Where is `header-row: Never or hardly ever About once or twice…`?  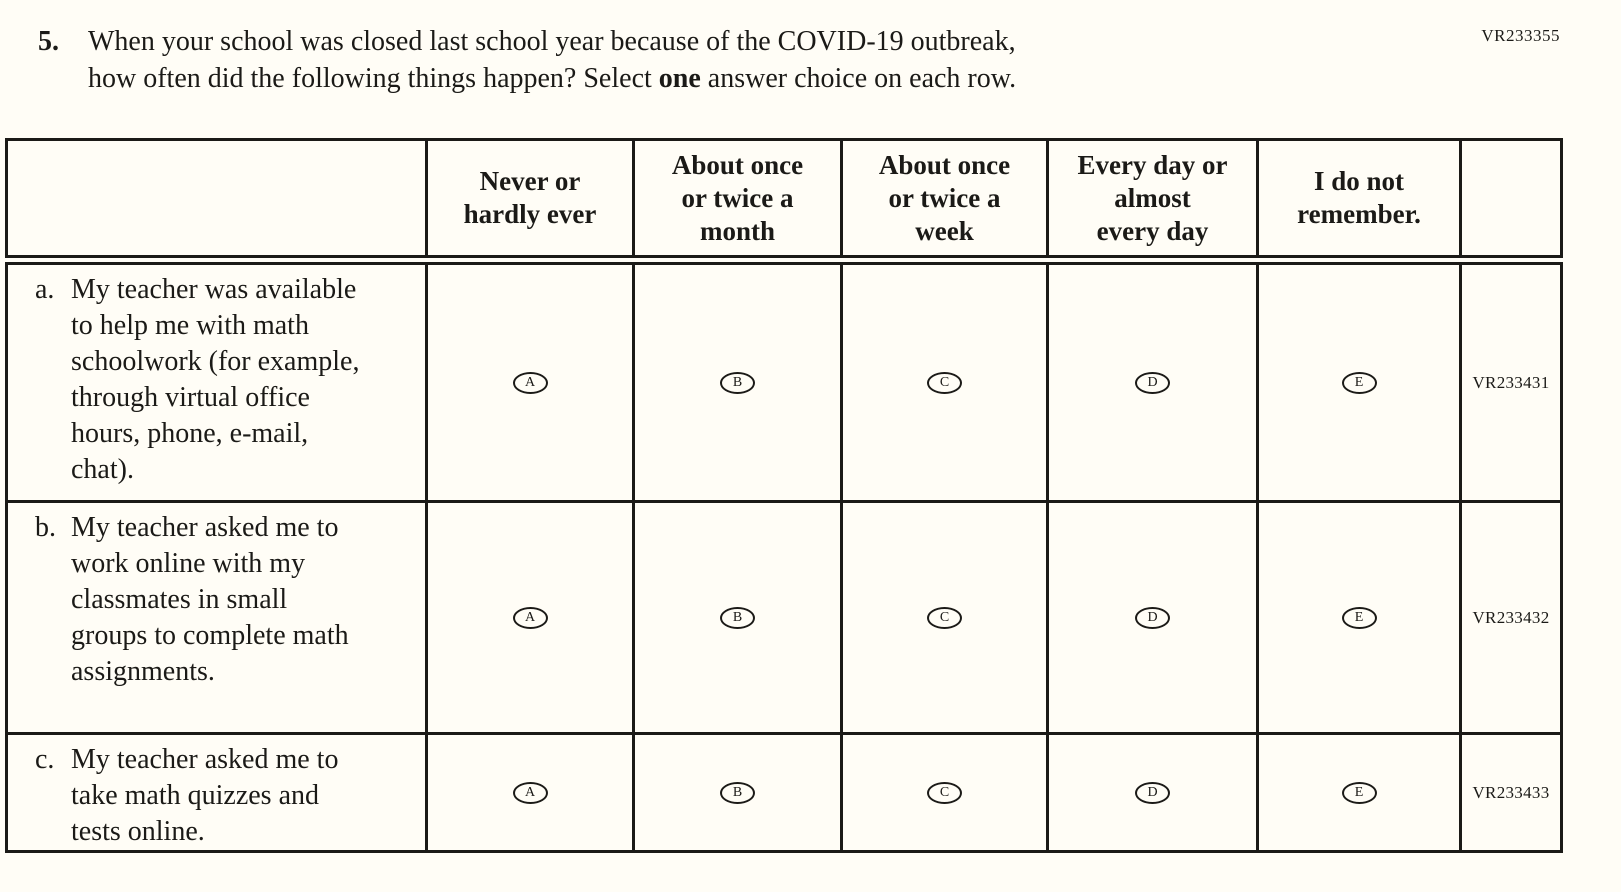
header-row: Never or hardly ever About once or twice… is located at coordinates (784, 201).